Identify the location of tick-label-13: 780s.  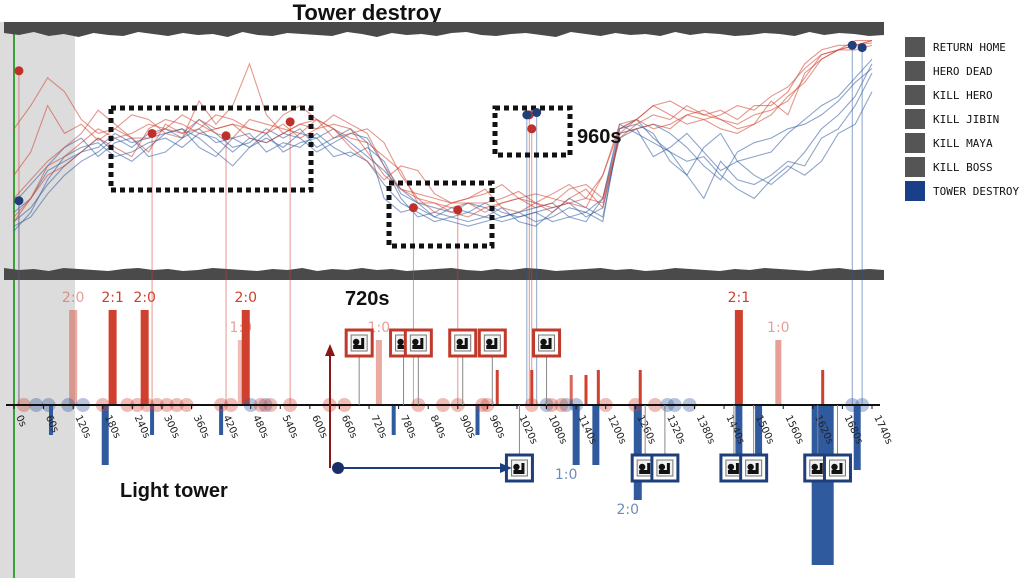
(408, 427).